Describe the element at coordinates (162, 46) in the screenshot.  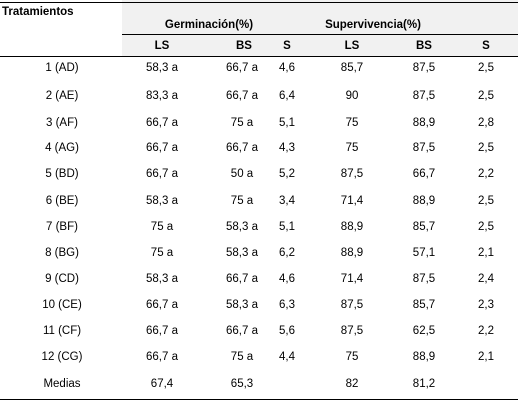
I see `subheader-germ-ls: LS` at that location.